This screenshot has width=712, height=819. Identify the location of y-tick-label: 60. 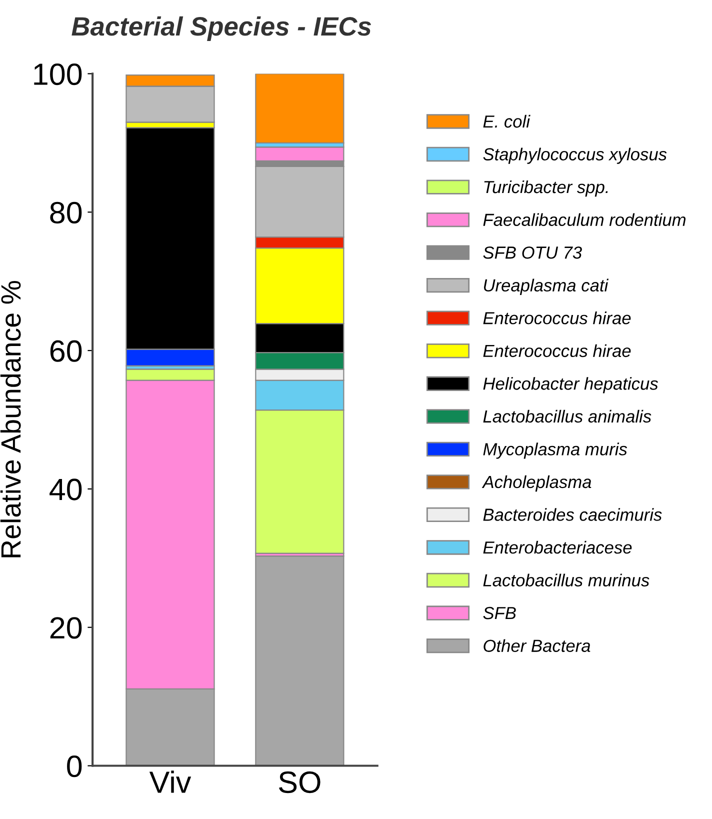
(66, 351).